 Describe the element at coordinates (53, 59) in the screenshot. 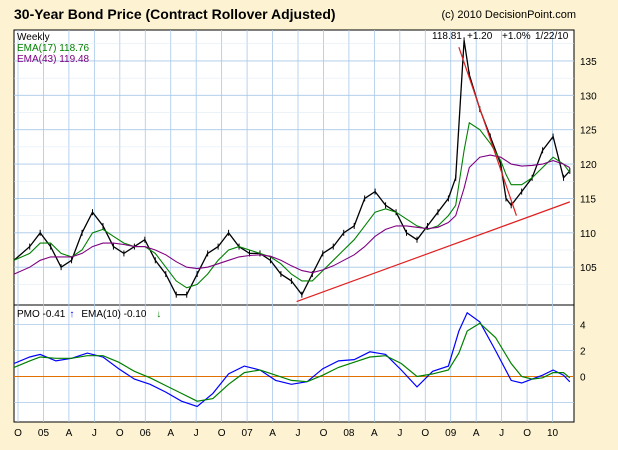

I see `ema-legend-label: EMA(43) 119.48` at that location.